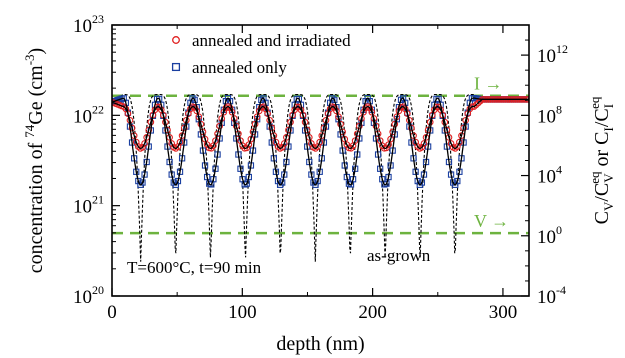 This screenshot has height=358, width=625. I want to click on legend-label: annealed only, so click(239, 67).